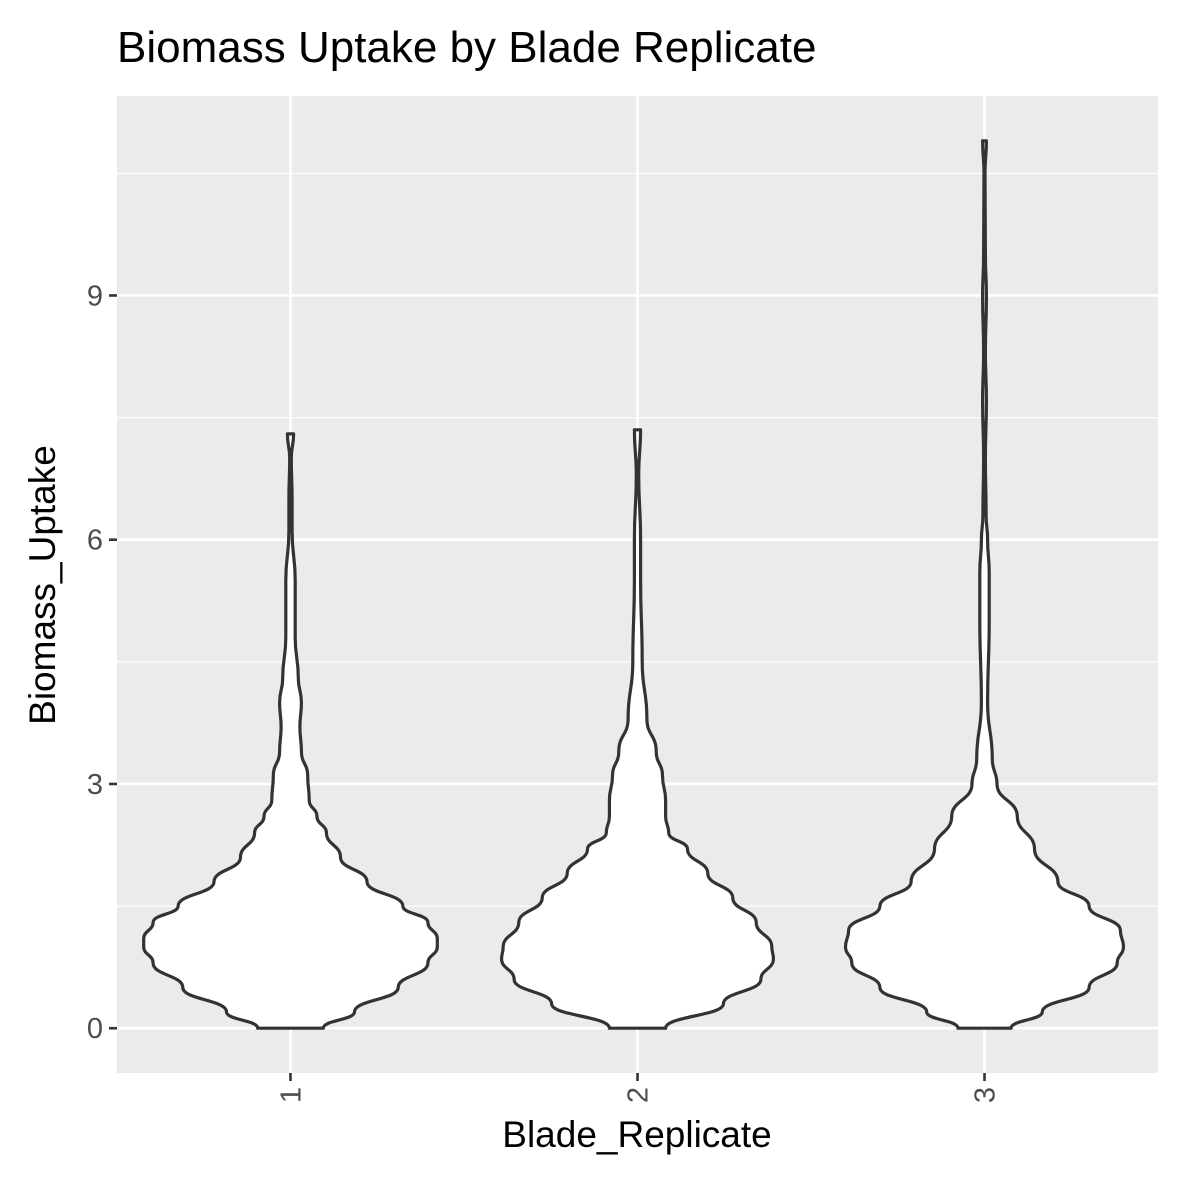  Describe the element at coordinates (95, 785) in the screenshot. I see `y-tick-label-3: 3` at that location.